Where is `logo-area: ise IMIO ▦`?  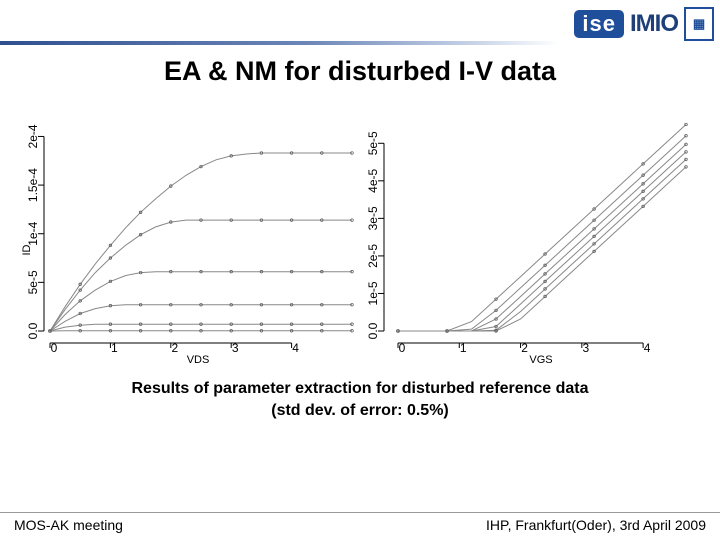 logo-area: ise IMIO ▦ is located at coordinates (644, 24).